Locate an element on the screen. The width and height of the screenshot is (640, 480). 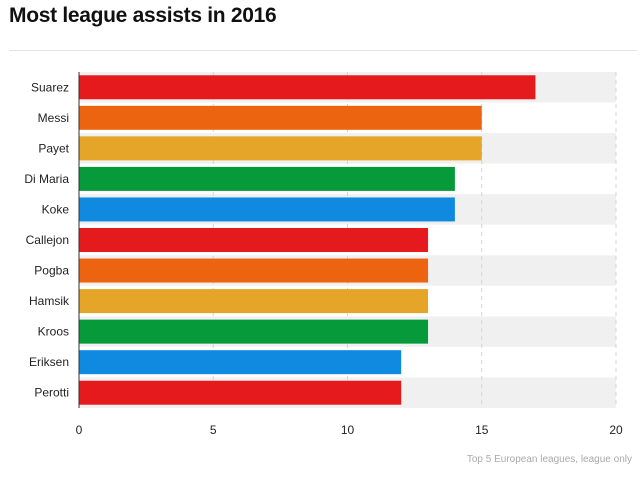
category-label: Eriksen is located at coordinates (49, 362).